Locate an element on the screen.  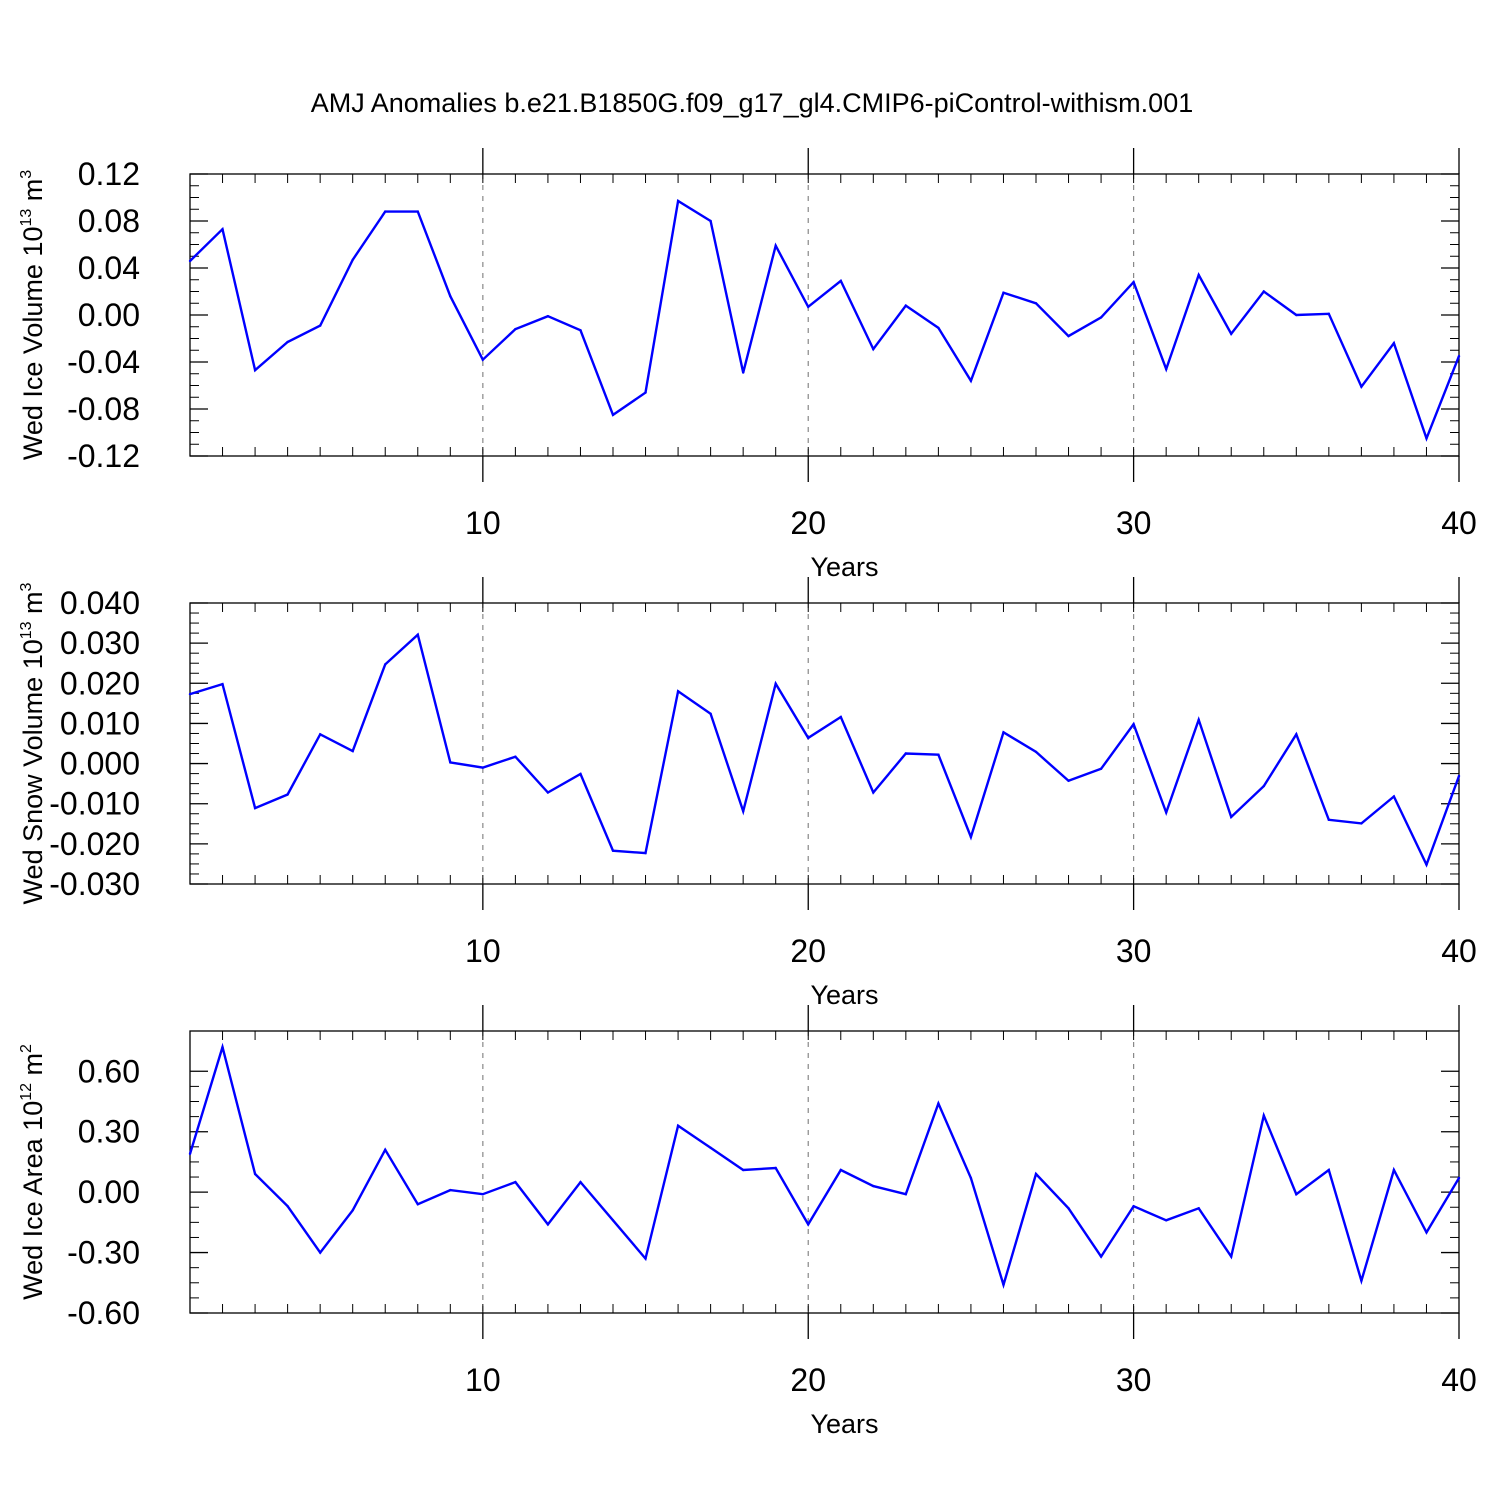
x-tick-label: 20 is located at coordinates (808, 1380).